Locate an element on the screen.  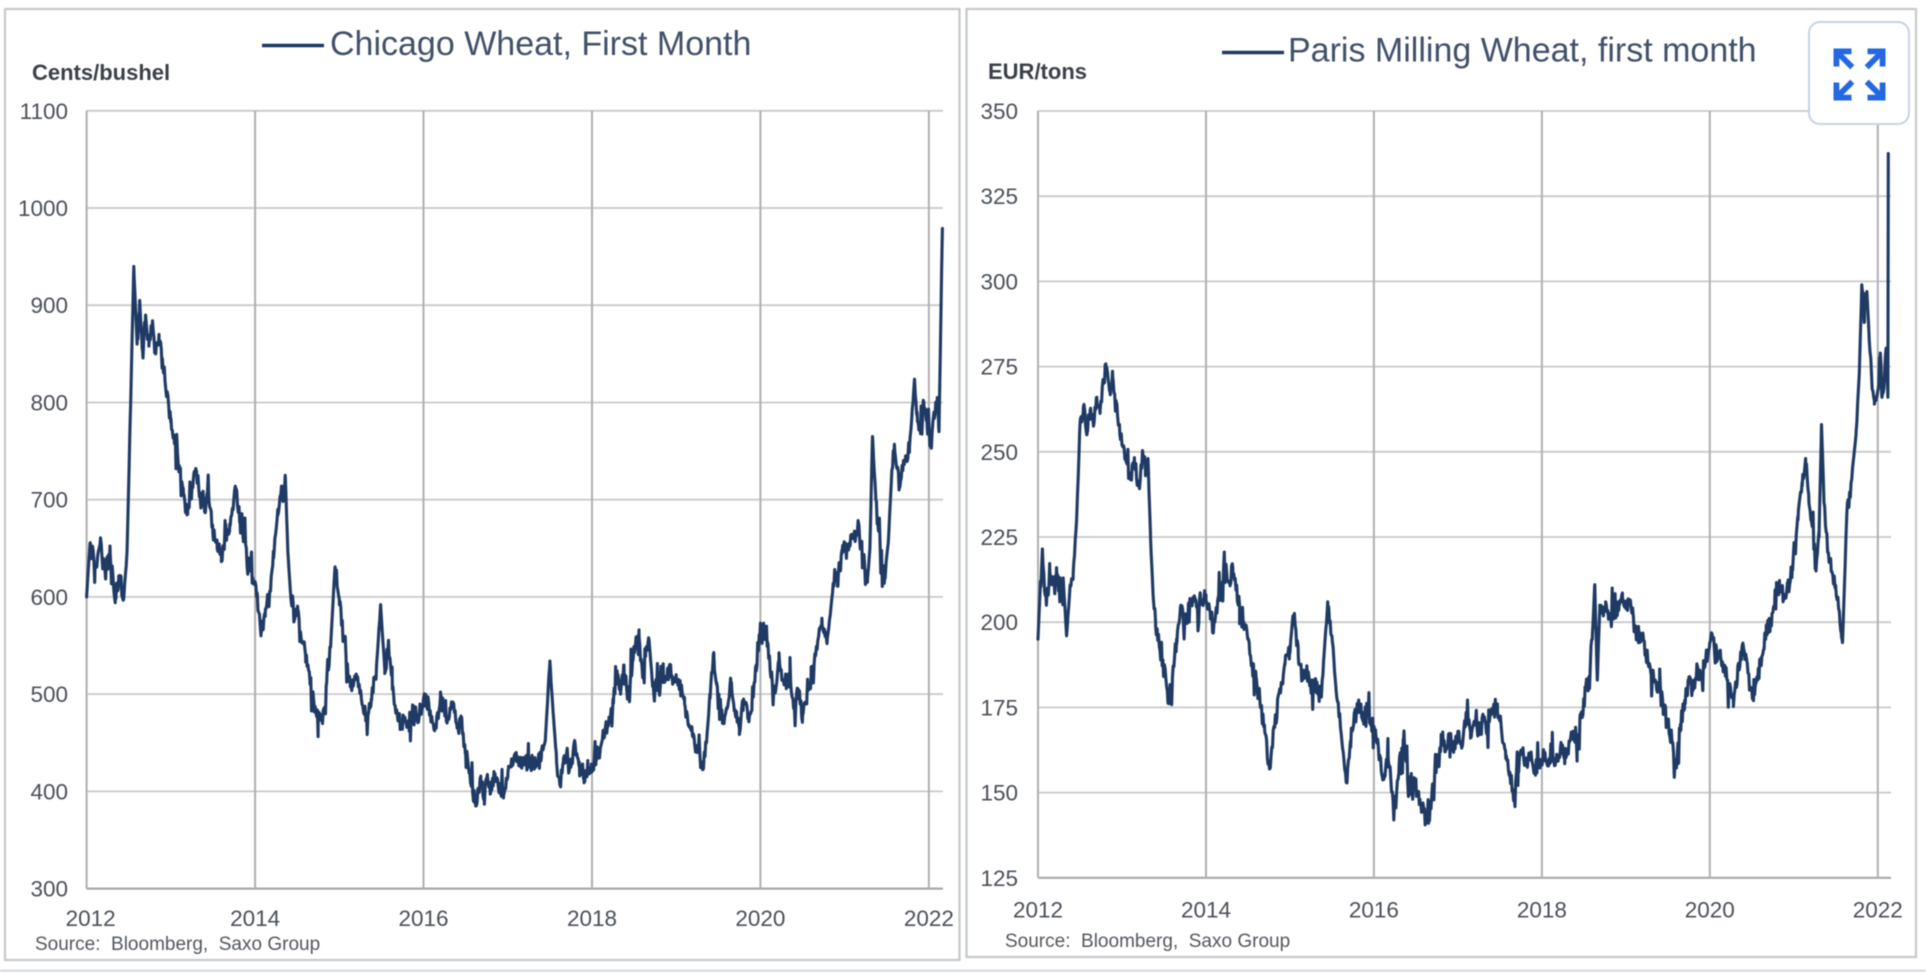
svg-text: 500 is located at coordinates (49, 694).